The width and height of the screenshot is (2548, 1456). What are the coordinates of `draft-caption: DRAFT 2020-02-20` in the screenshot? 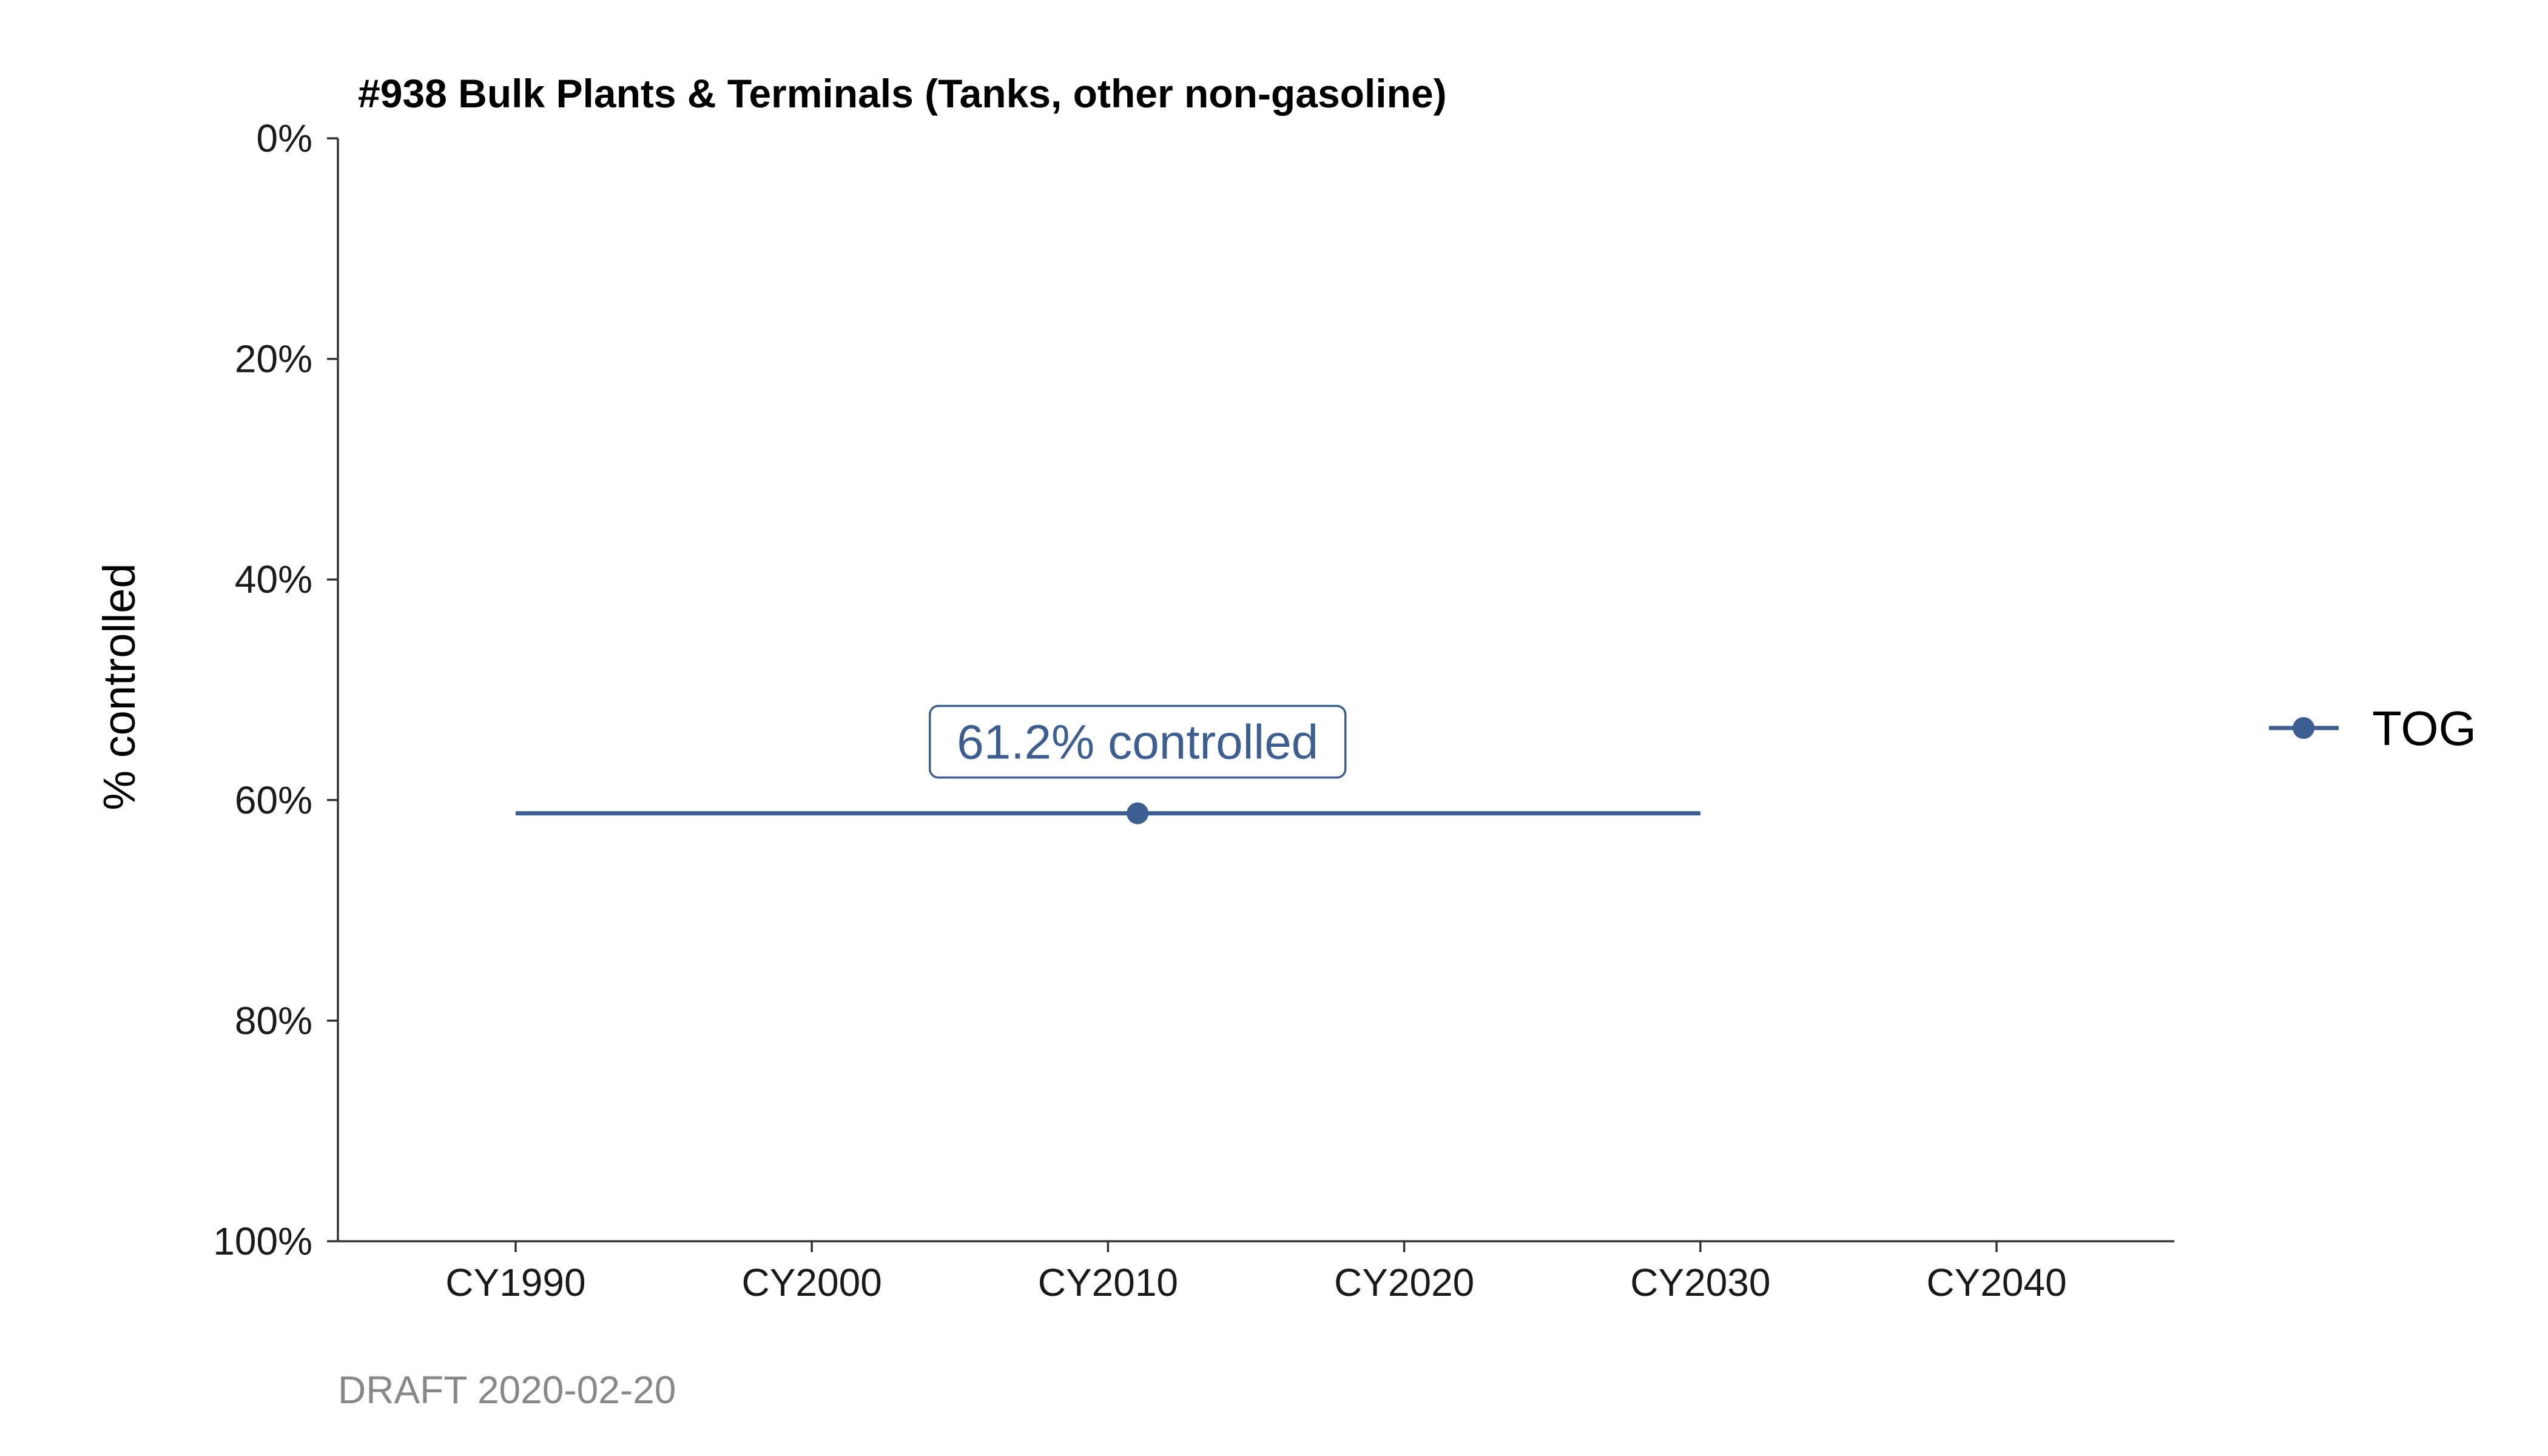 It's located at (507, 1390).